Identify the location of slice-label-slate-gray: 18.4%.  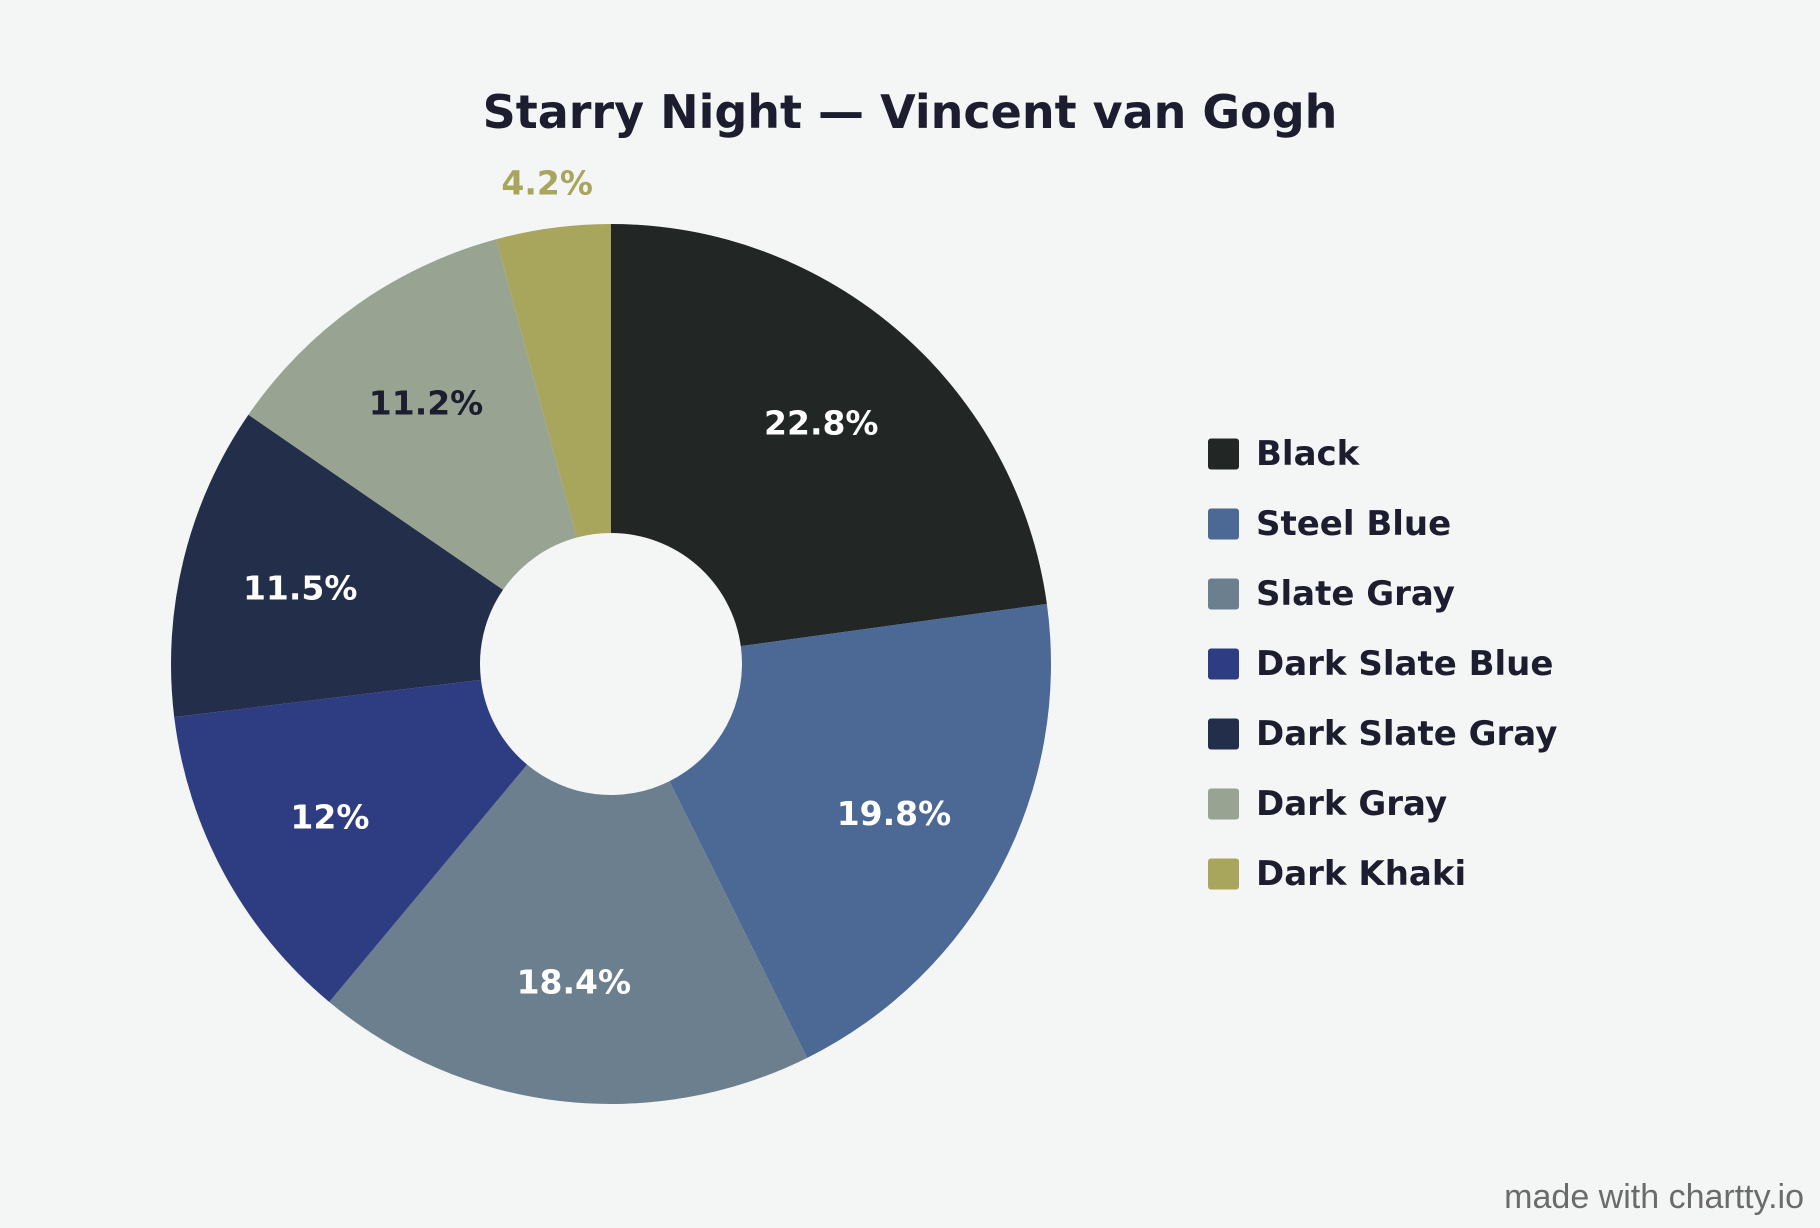
(574, 981).